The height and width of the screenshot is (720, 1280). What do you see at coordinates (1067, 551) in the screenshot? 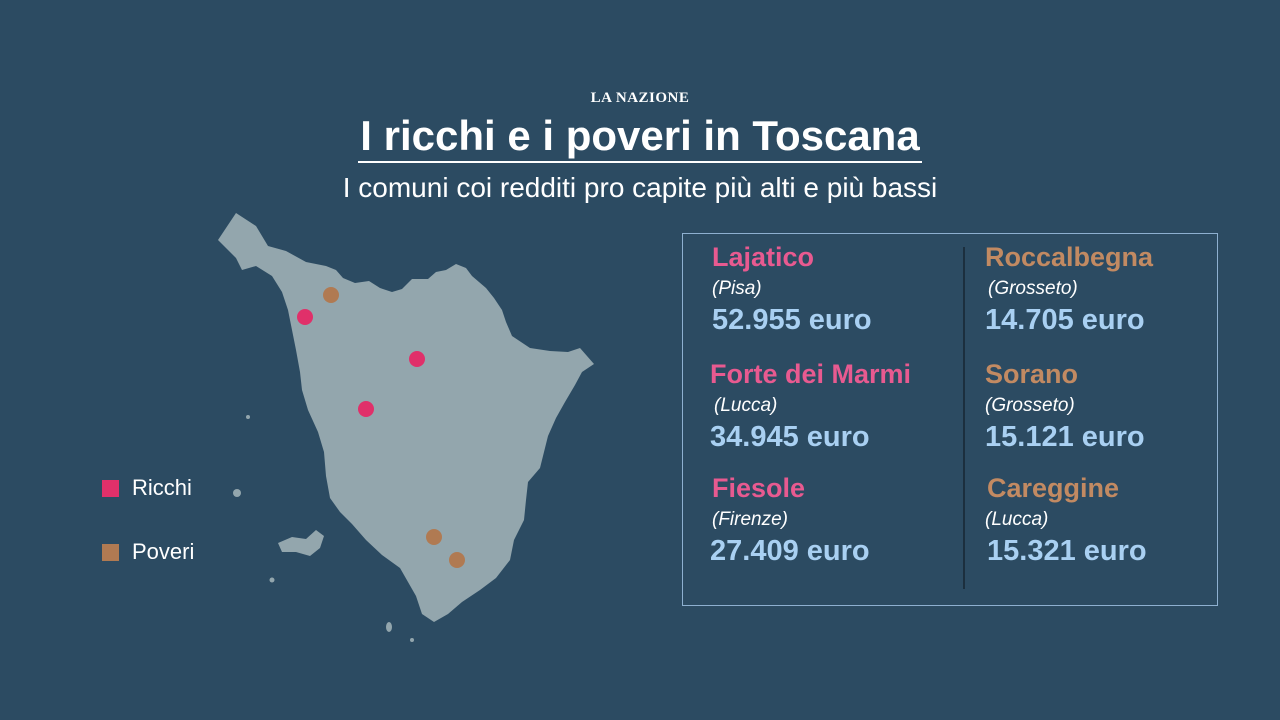
I see `poor-income: 15.321 euro` at bounding box center [1067, 551].